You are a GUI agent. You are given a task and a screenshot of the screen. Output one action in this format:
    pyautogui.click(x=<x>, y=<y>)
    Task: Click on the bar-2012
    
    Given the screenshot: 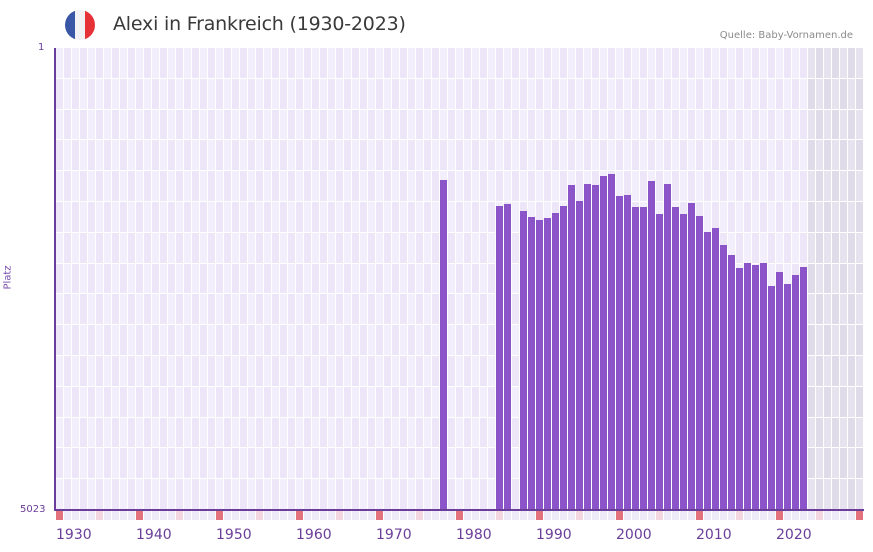 What is the action you would take?
    pyautogui.click(x=715, y=369)
    